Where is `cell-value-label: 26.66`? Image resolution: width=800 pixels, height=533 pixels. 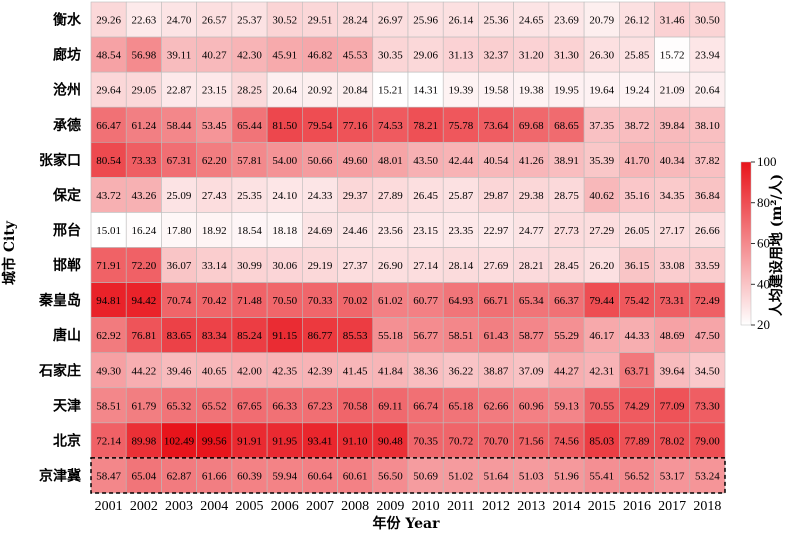
cell-value-label: 26.66 is located at coordinates (707, 231).